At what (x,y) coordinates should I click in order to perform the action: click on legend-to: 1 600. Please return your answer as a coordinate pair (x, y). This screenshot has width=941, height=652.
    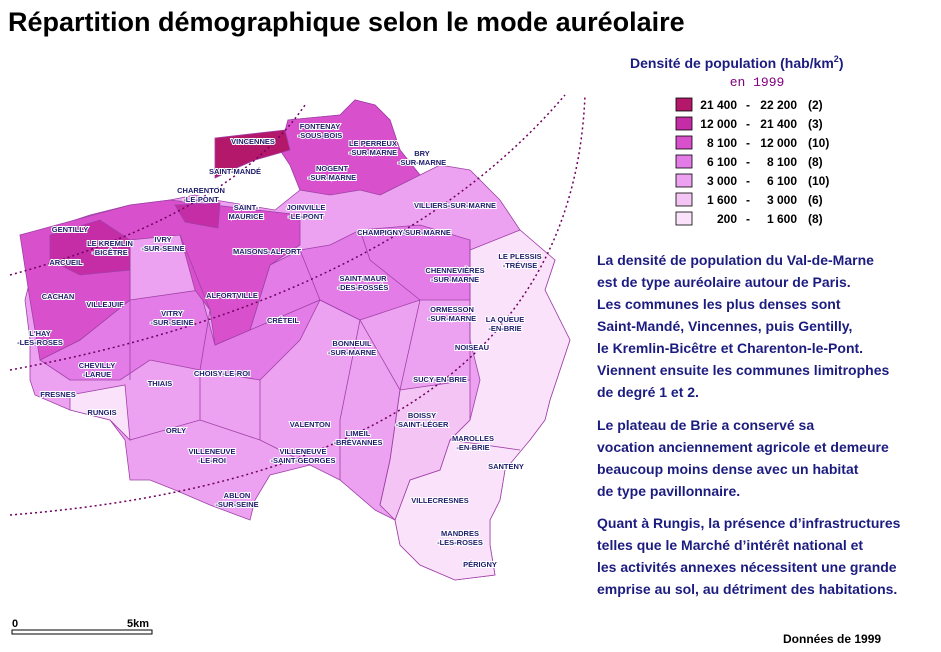
    Looking at the image, I should click on (782, 219).